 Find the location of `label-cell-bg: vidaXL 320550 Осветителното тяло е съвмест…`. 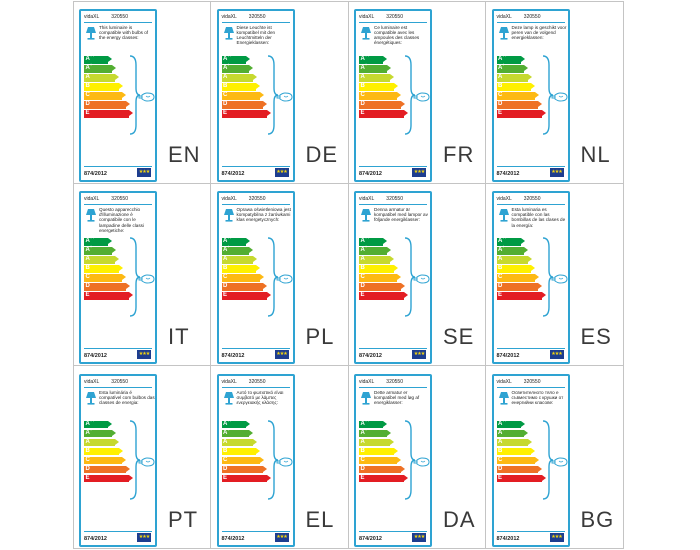

label-cell-bg: vidaXL 320550 Осветителното тяло е съвмест… is located at coordinates (555, 457).